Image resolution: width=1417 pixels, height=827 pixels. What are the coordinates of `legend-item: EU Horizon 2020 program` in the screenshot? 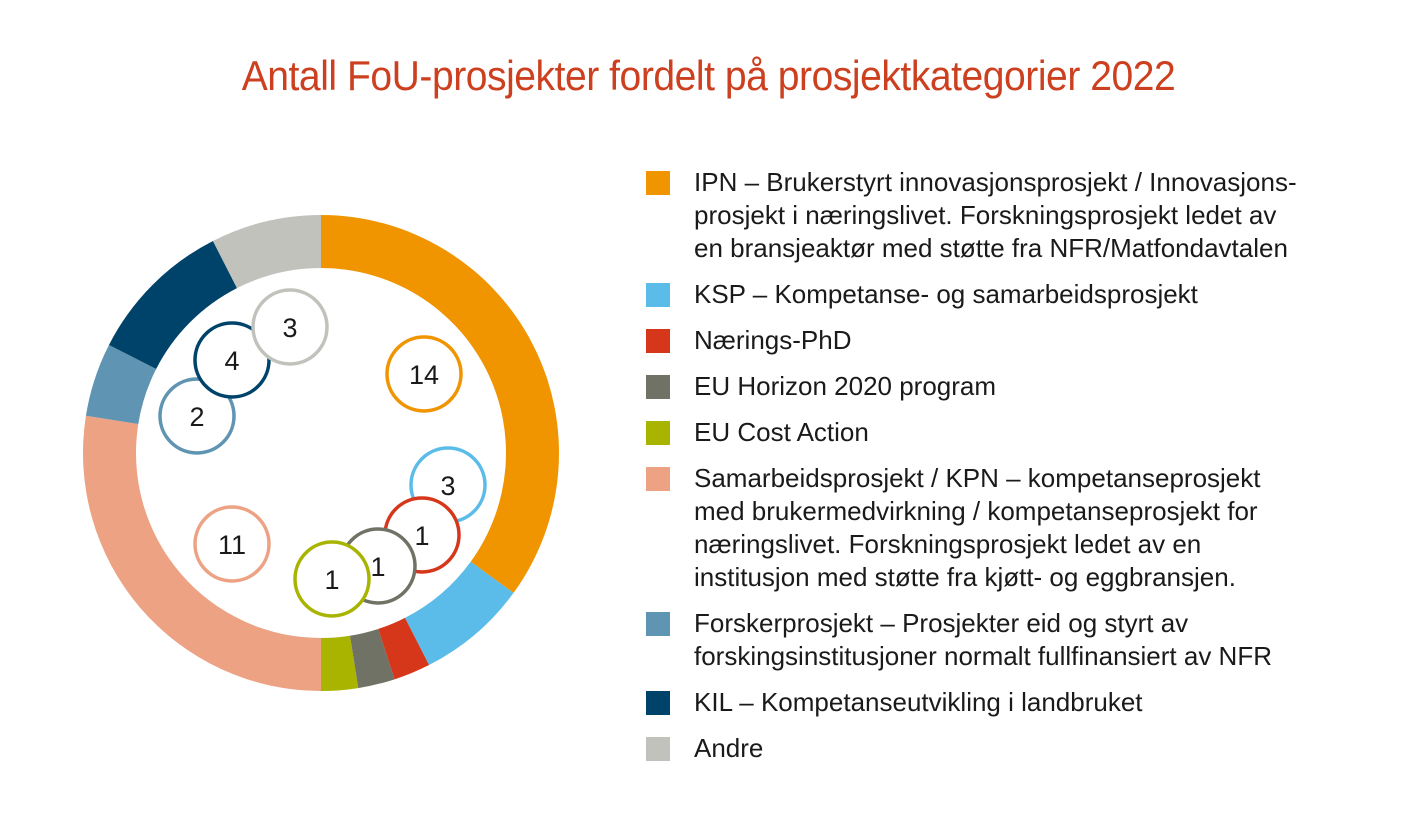 It's located at (1011, 386).